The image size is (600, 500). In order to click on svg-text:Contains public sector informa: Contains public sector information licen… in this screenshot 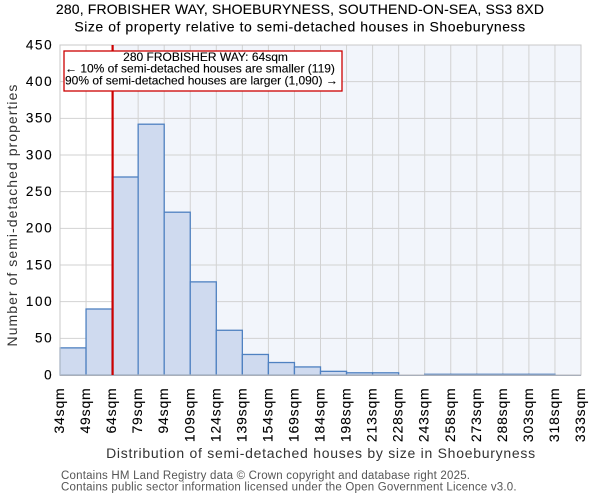, I will do `click(289, 488)`.